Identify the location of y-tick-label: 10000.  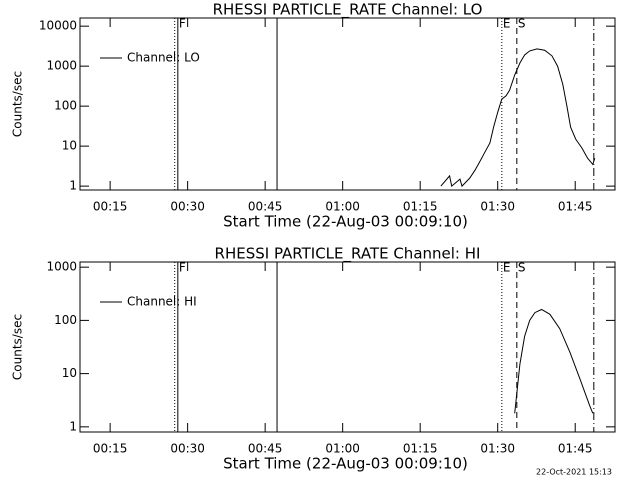
(58, 26).